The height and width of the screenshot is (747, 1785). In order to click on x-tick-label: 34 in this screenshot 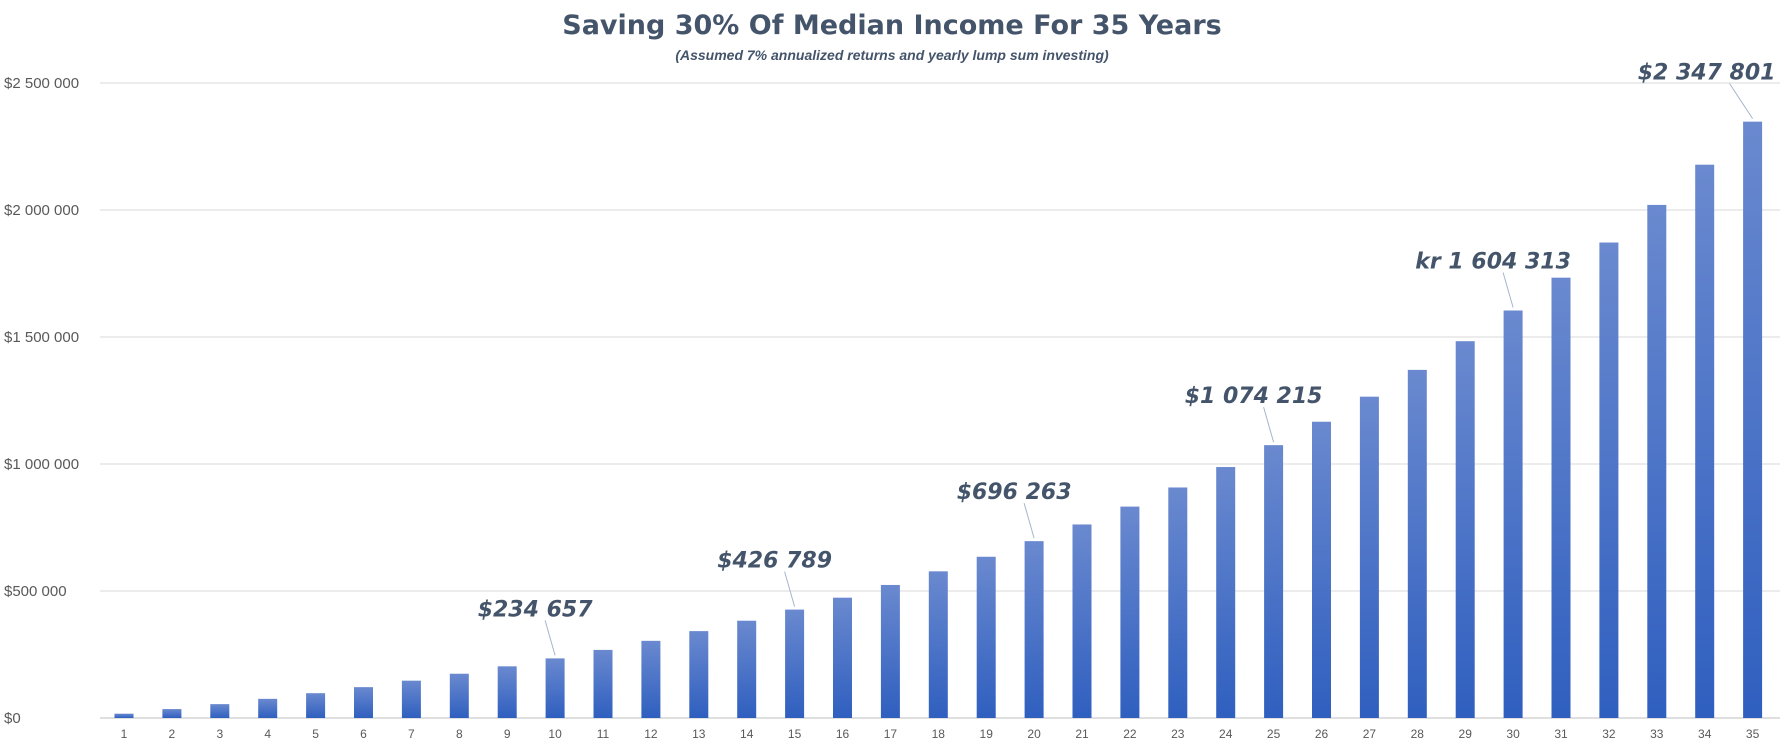, I will do `click(1705, 734)`.